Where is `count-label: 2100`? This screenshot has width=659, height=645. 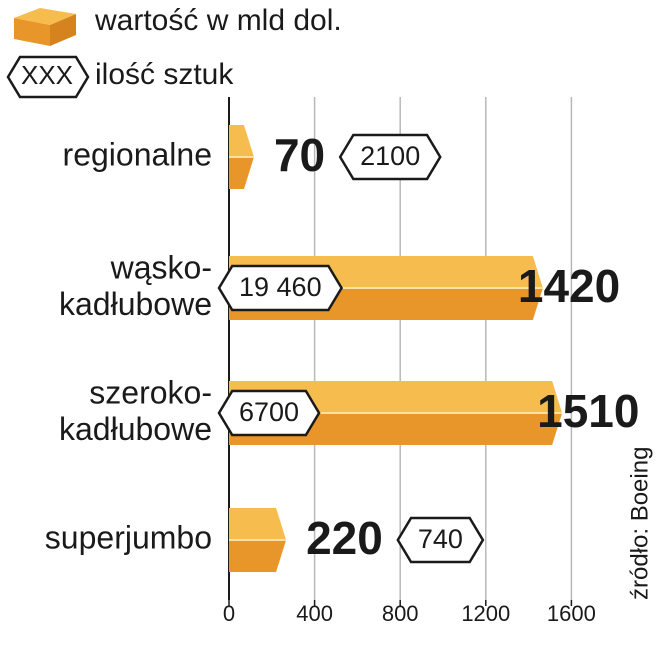 count-label: 2100 is located at coordinates (390, 156).